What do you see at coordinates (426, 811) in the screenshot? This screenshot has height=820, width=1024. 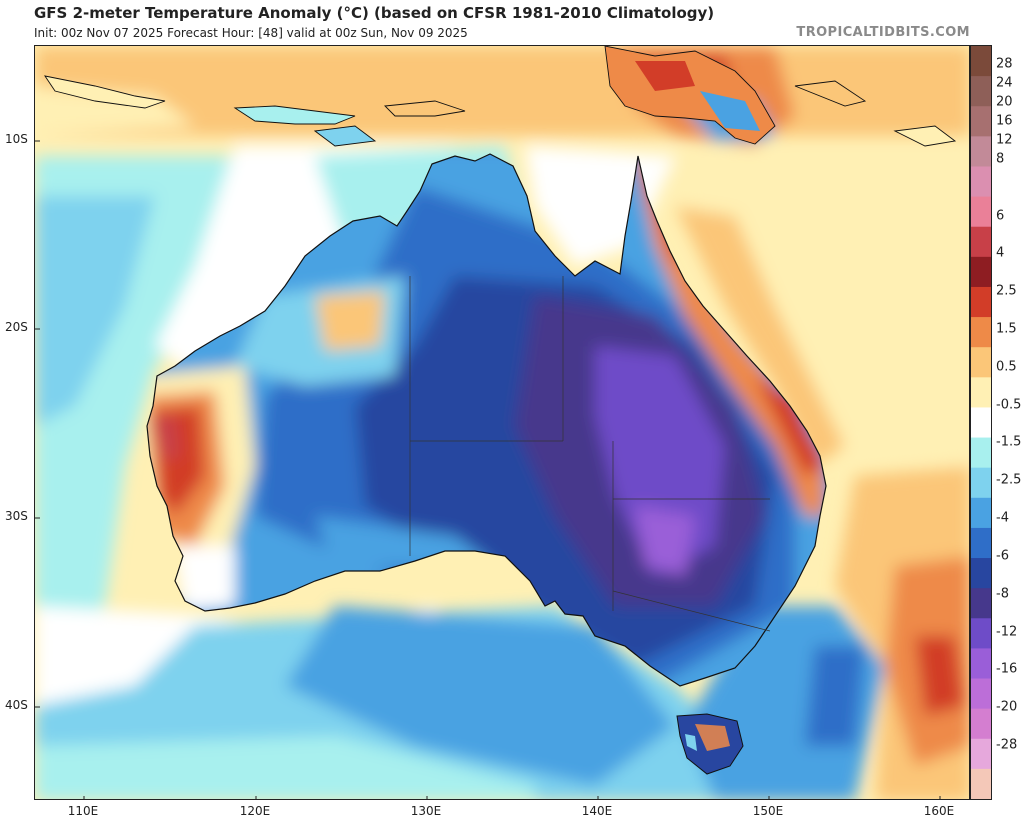 I see `lon-label-130e: 130E` at bounding box center [426, 811].